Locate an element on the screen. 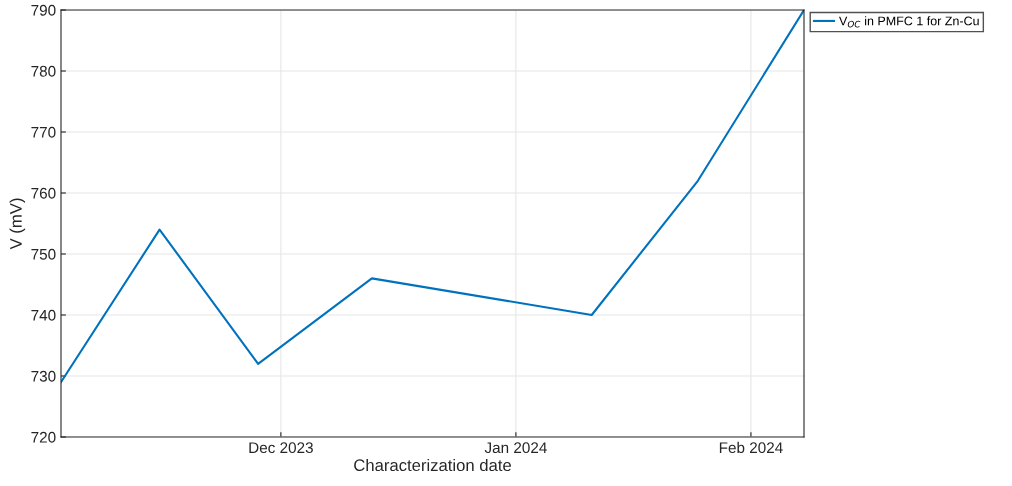  y-tick-label: 720 is located at coordinates (43, 437).